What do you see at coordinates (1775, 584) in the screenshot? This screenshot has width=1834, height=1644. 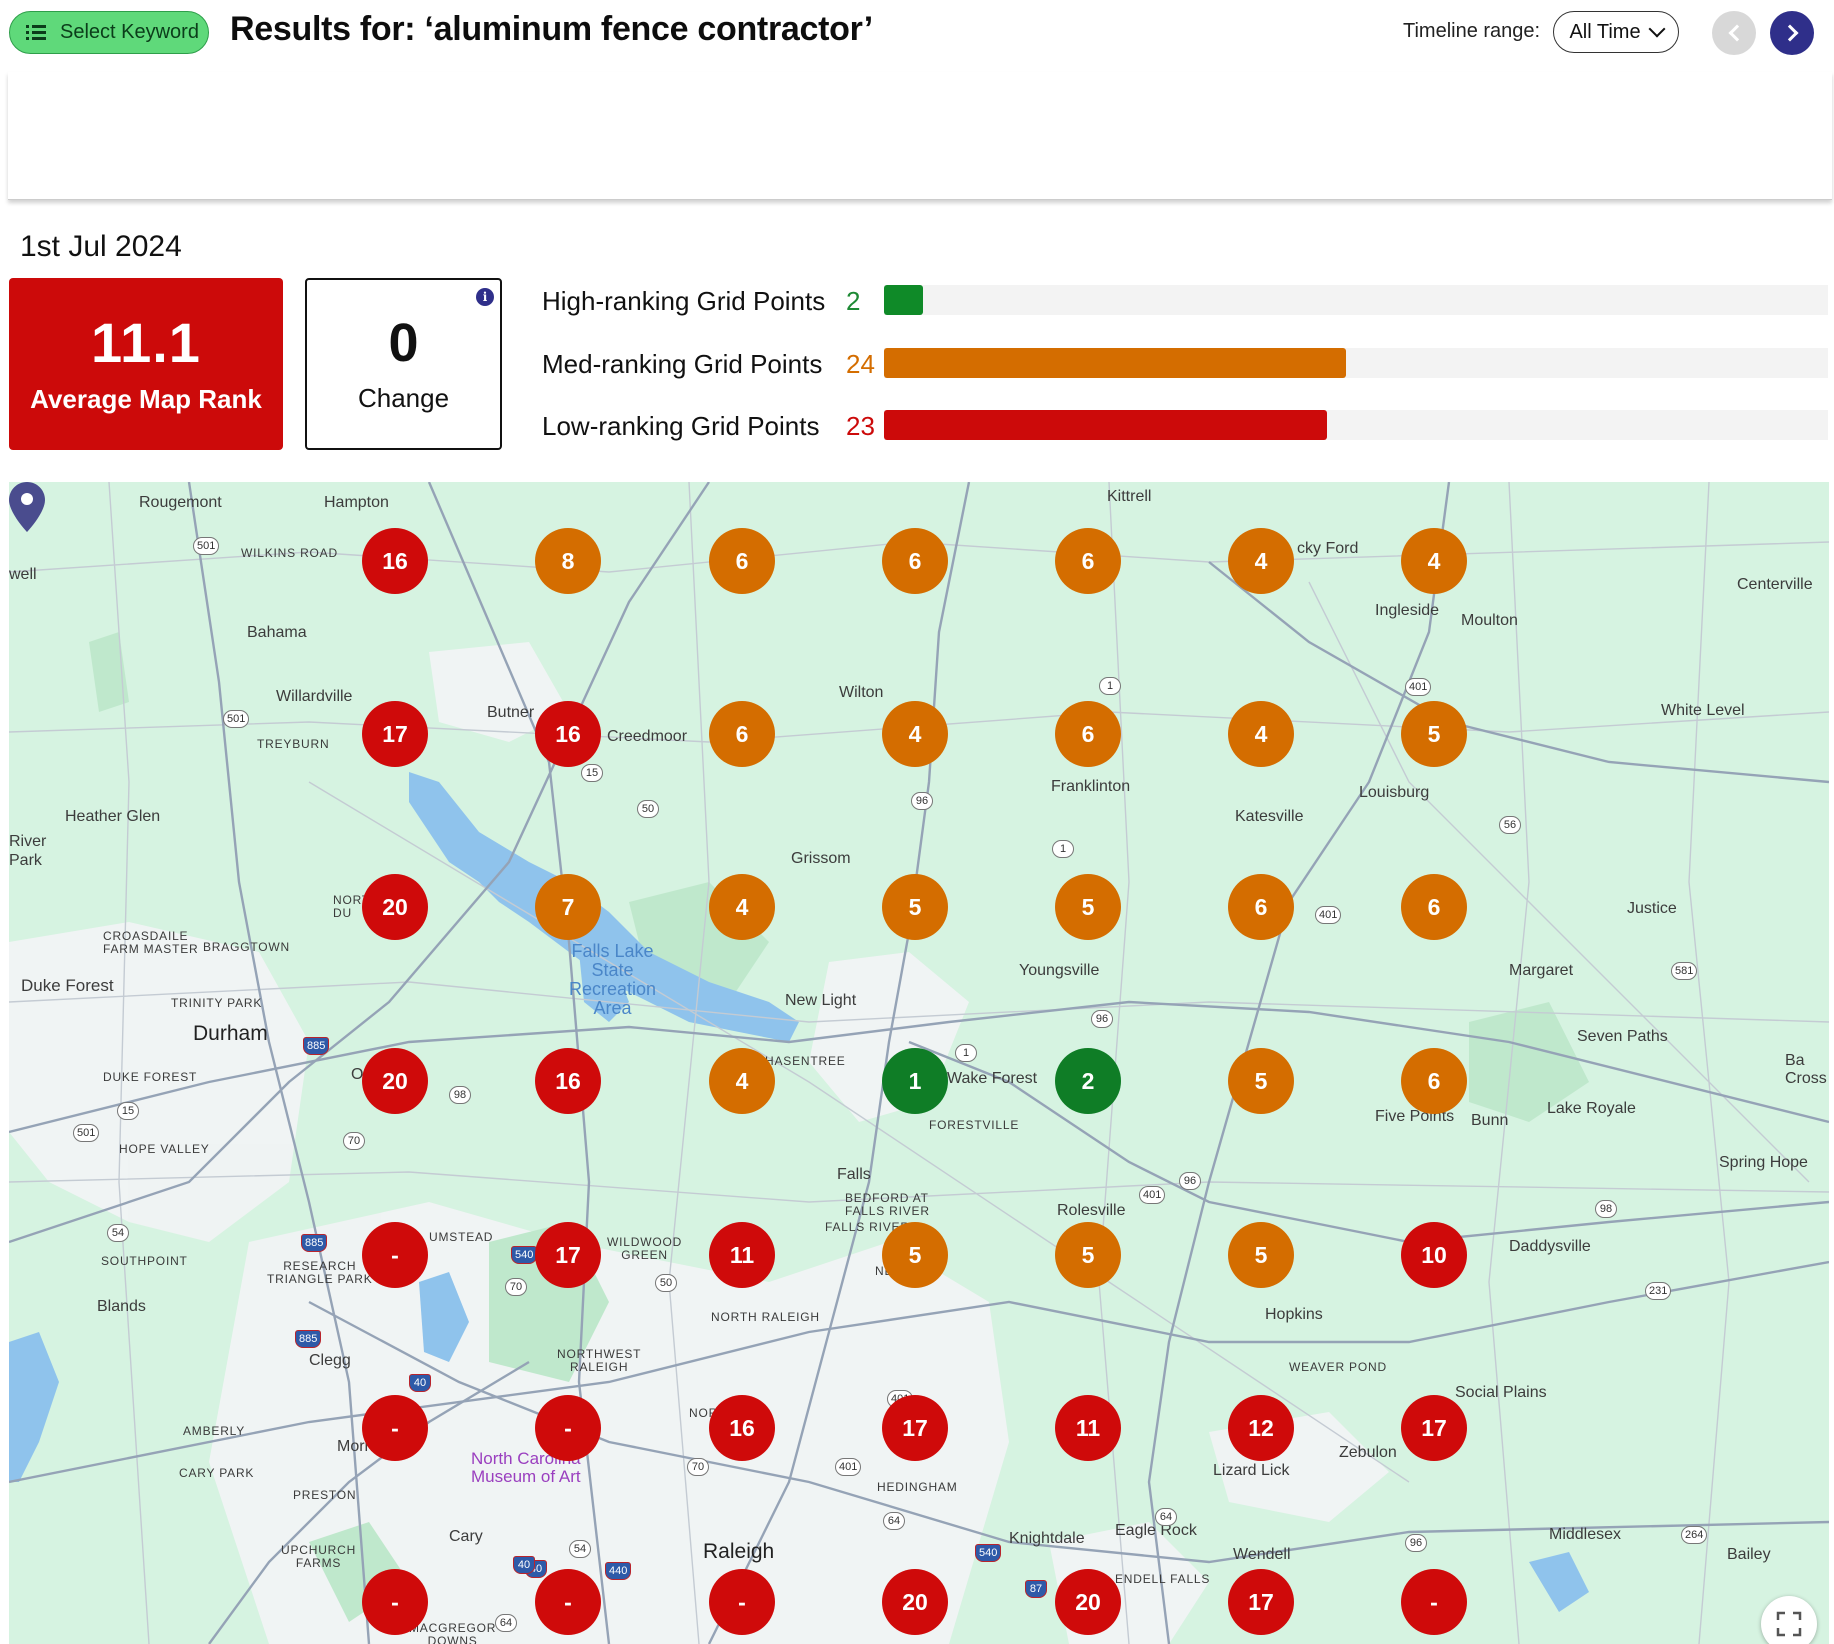 I see `place-label: Centerville` at bounding box center [1775, 584].